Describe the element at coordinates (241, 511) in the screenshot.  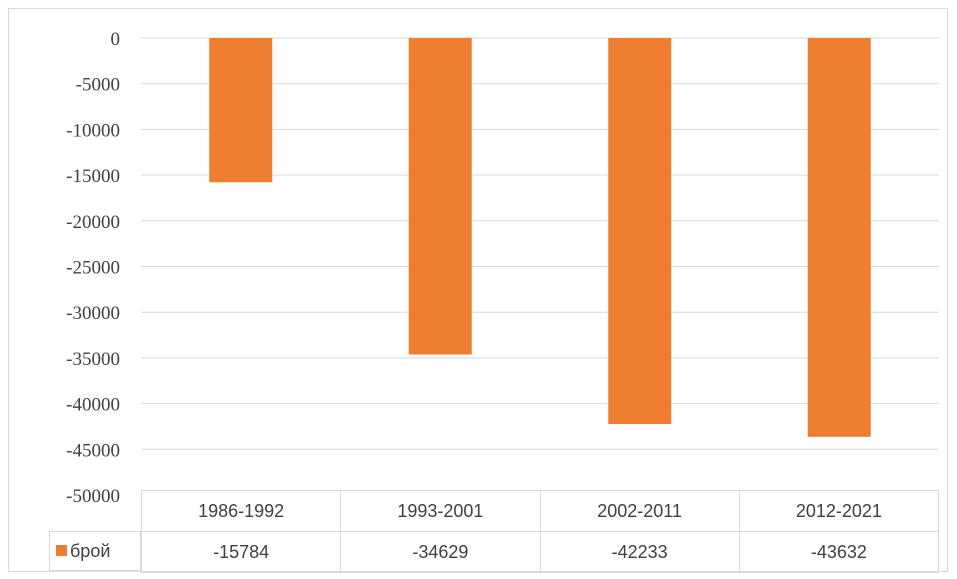
I see `category-cell: 1986-1992` at that location.